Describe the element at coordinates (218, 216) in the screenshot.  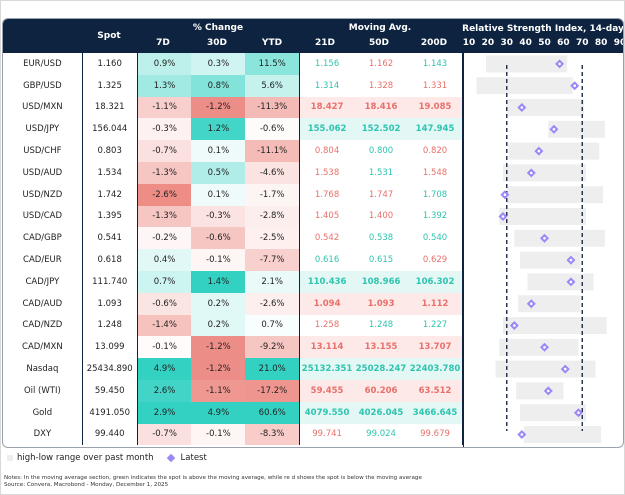
I see `change-30d: -0.3%` at that location.